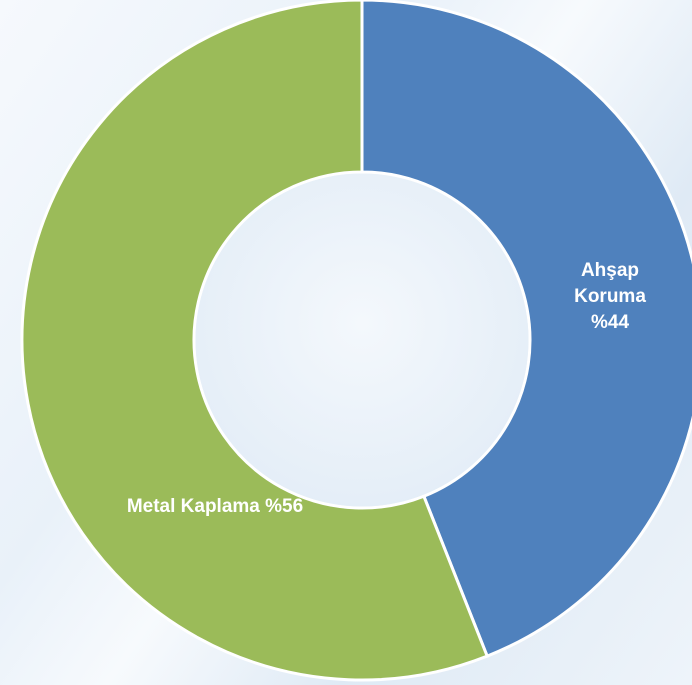 This screenshot has height=685, width=692. What do you see at coordinates (284, 506) in the screenshot?
I see `value-label: %56` at bounding box center [284, 506].